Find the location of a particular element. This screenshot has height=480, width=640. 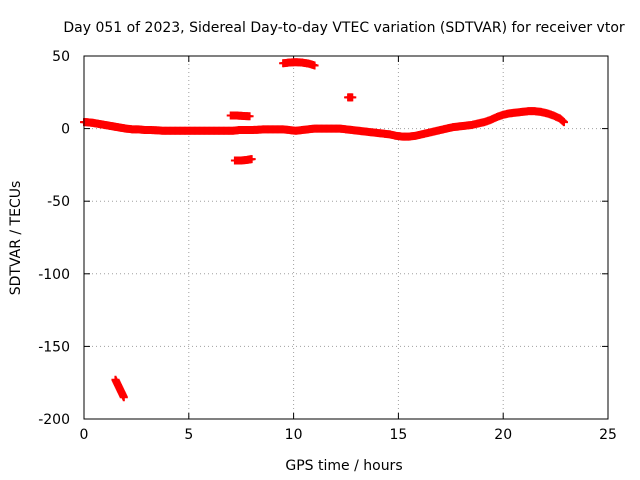

x-tick-label: 5 is located at coordinates (188, 435).